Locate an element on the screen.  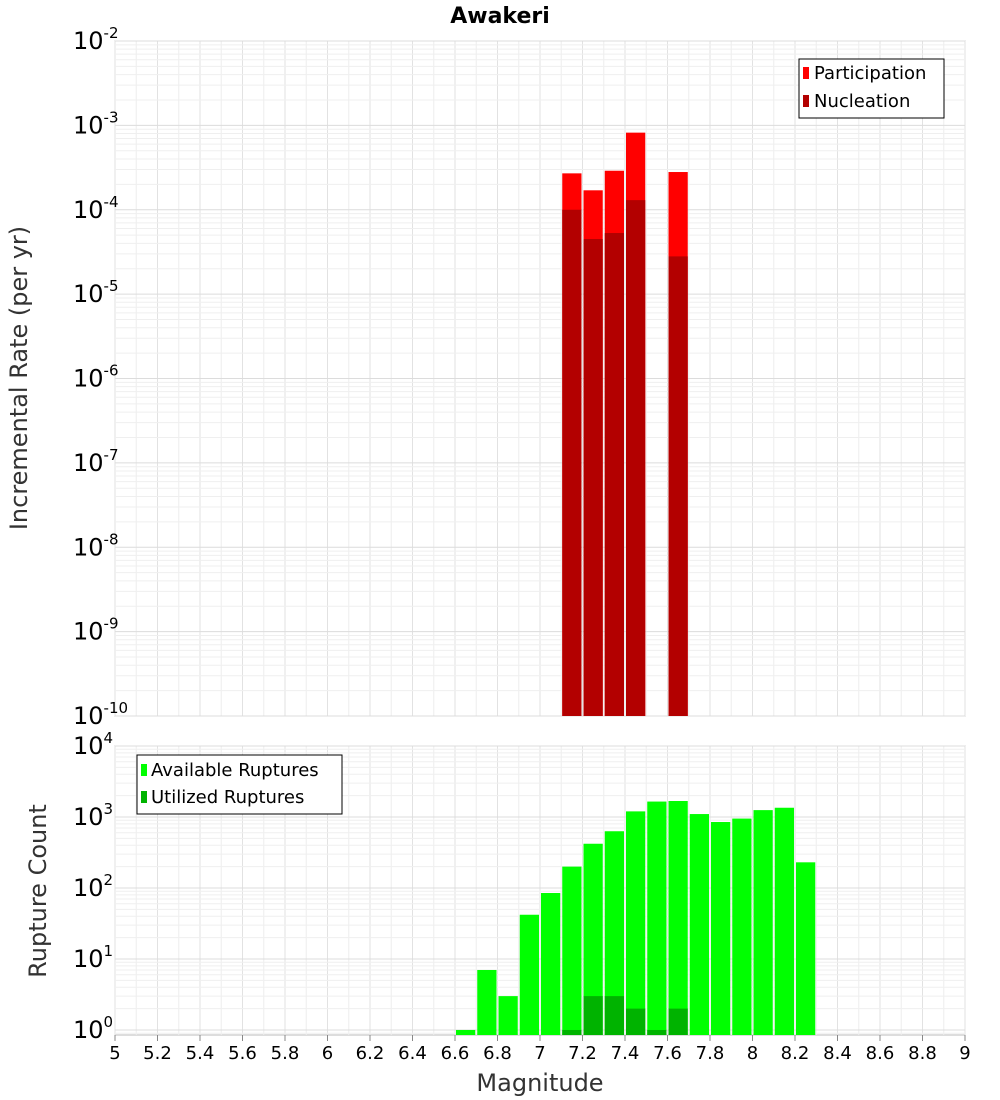
magnitude-tick-label: 7.2 is located at coordinates (582, 1053).